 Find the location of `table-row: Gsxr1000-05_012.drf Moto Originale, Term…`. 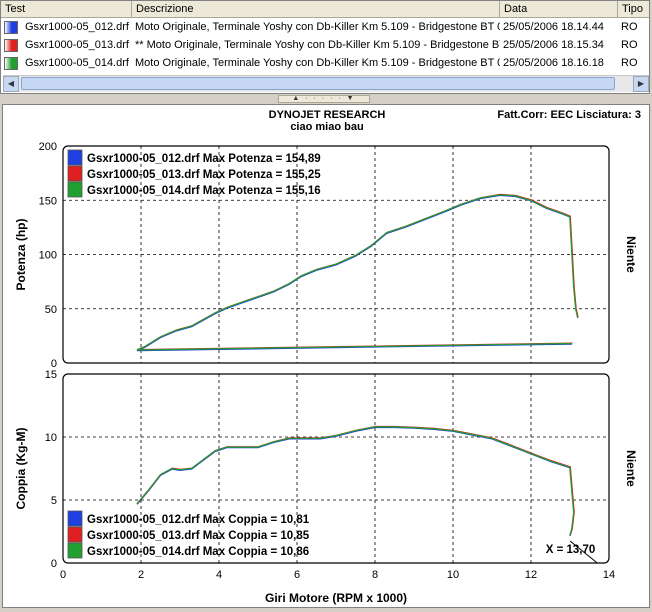

table-row: Gsxr1000-05_012.drf Moto Originale, Term… is located at coordinates (325, 27).